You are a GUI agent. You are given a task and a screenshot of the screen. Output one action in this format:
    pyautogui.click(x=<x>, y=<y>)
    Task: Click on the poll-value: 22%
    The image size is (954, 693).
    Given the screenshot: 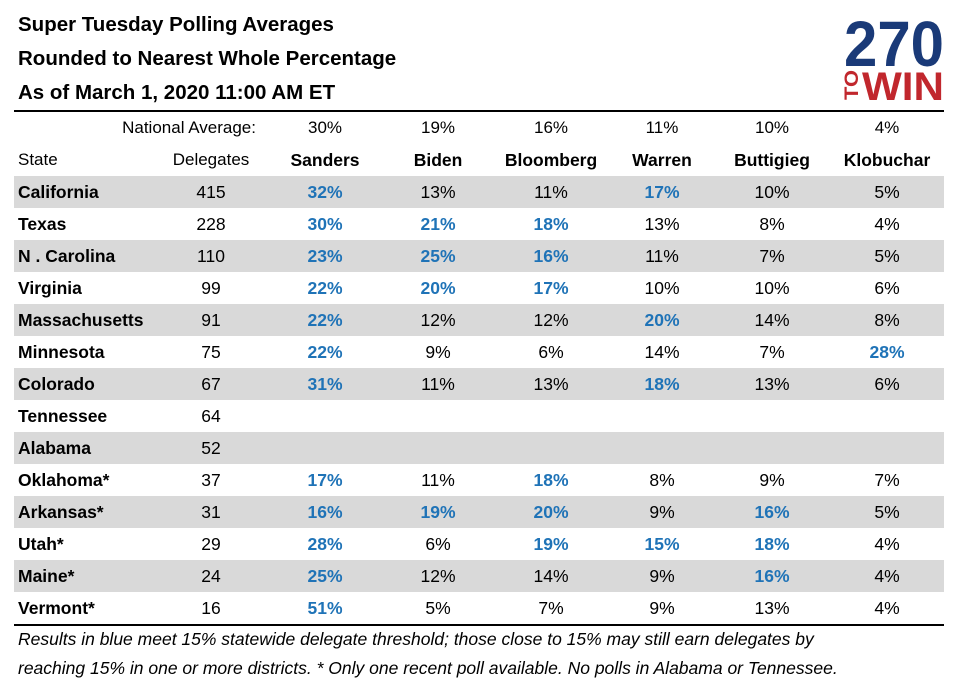 What is the action you would take?
    pyautogui.click(x=325, y=287)
    